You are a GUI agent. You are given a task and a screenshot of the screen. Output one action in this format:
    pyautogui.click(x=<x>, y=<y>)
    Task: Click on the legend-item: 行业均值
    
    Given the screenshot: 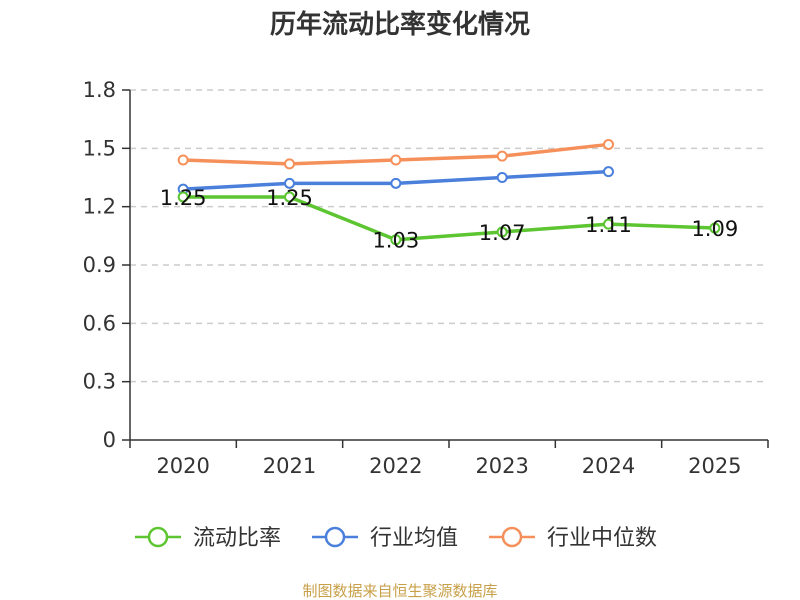 What is the action you would take?
    pyautogui.click(x=385, y=538)
    